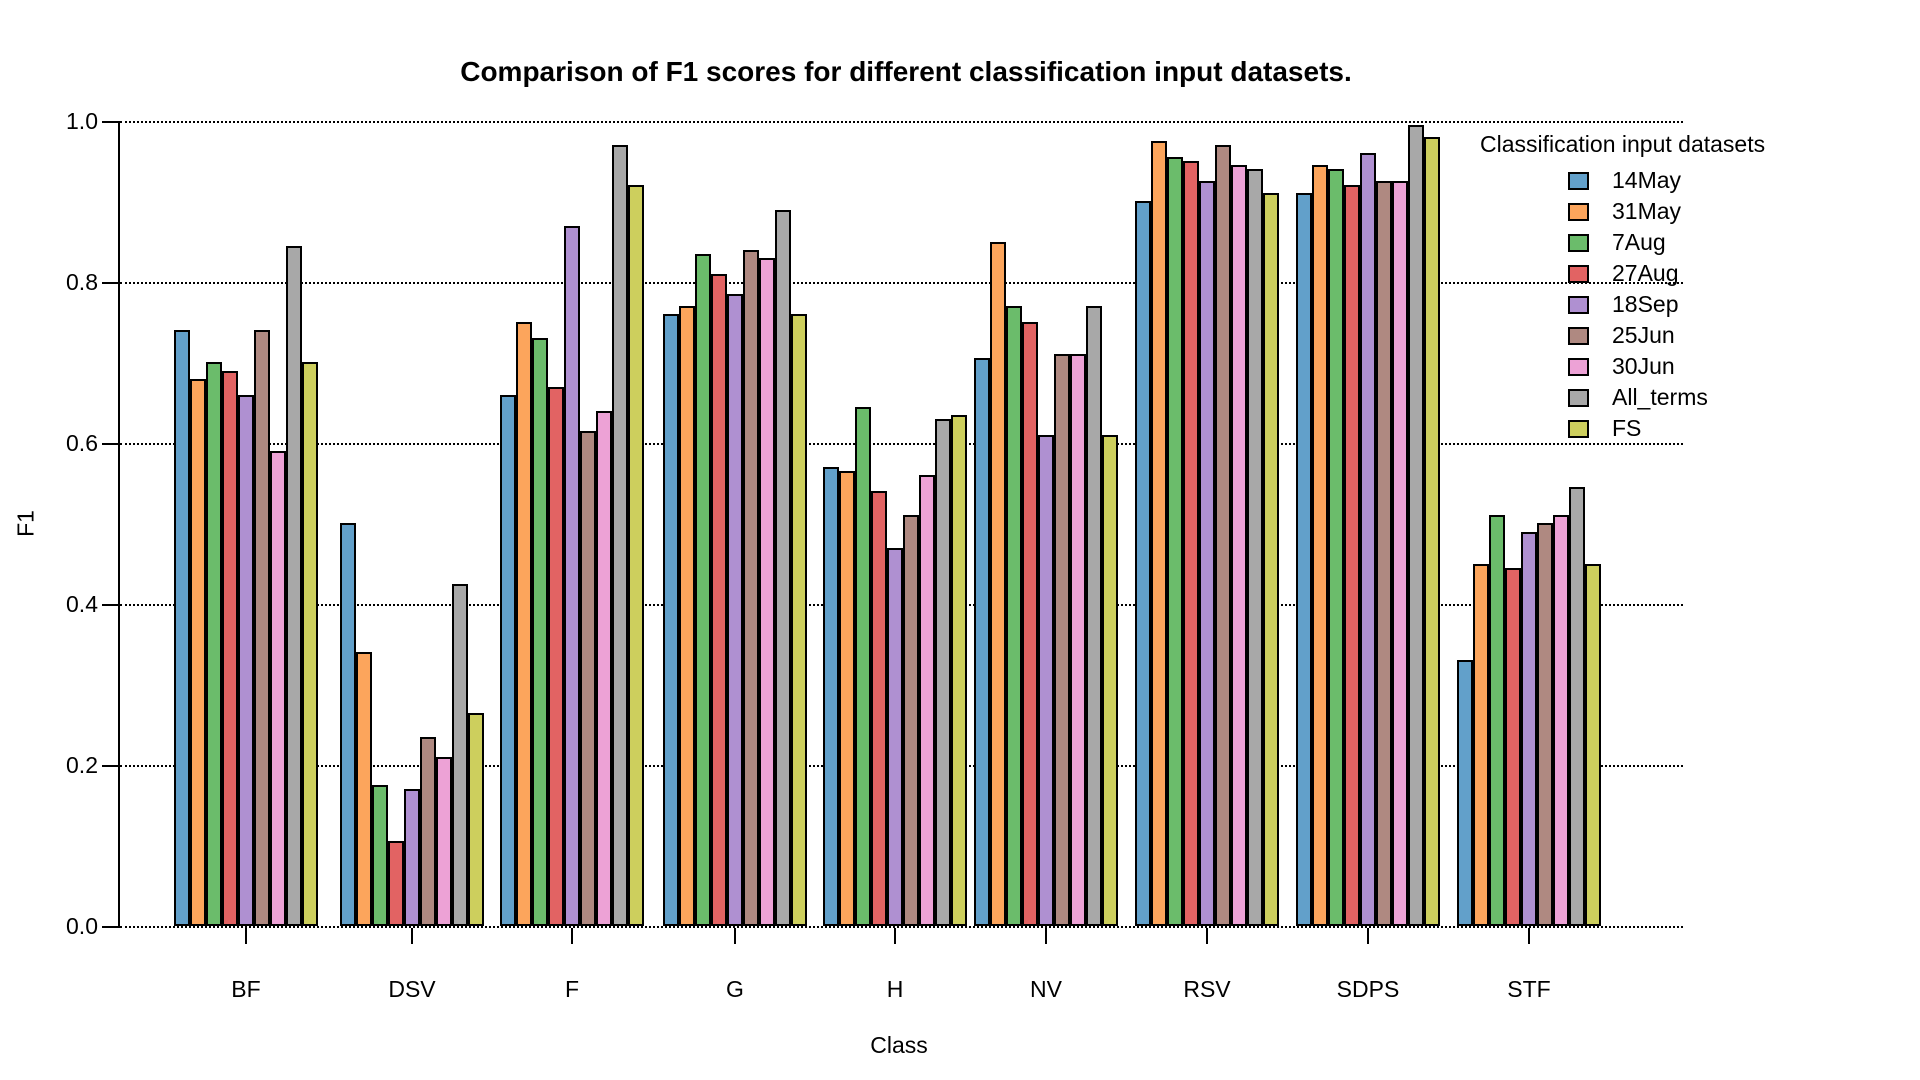 The height and width of the screenshot is (1080, 1920). Describe the element at coordinates (396, 883) in the screenshot. I see `bar-DSV-27Aug` at that location.